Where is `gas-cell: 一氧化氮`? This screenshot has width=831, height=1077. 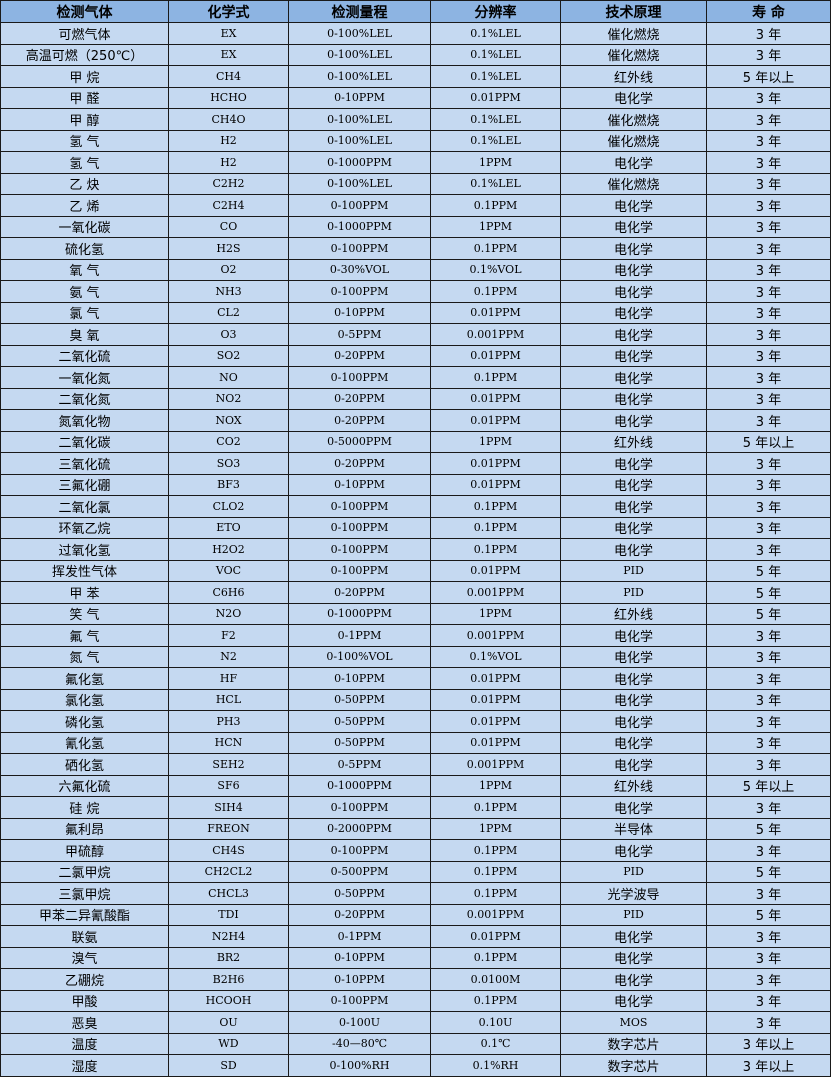
gas-cell: 一氧化氮 is located at coordinates (84, 377).